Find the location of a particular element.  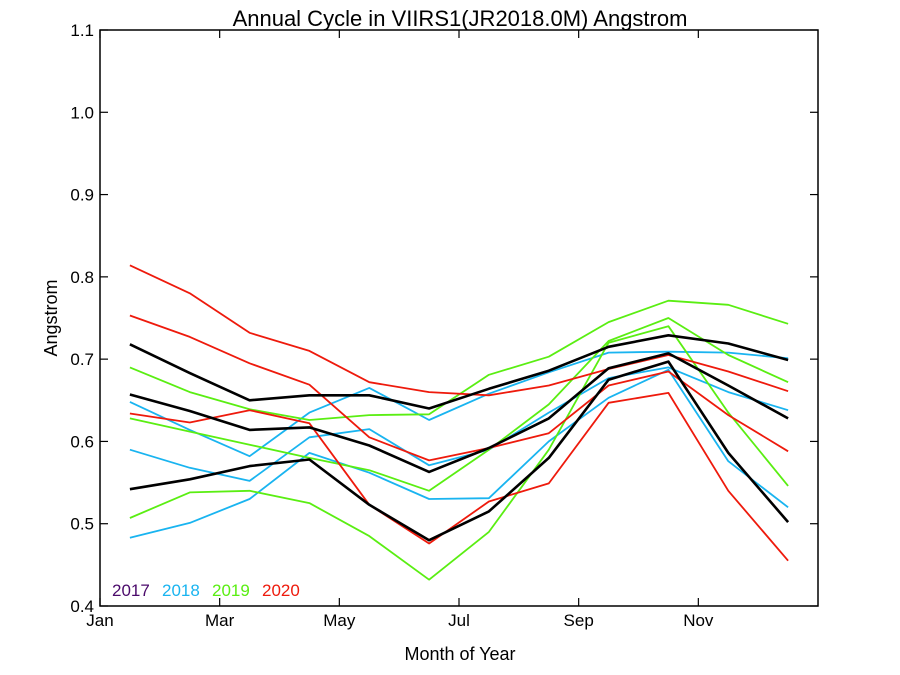

legend: 2017 2018 2019 2020 is located at coordinates (206, 590).